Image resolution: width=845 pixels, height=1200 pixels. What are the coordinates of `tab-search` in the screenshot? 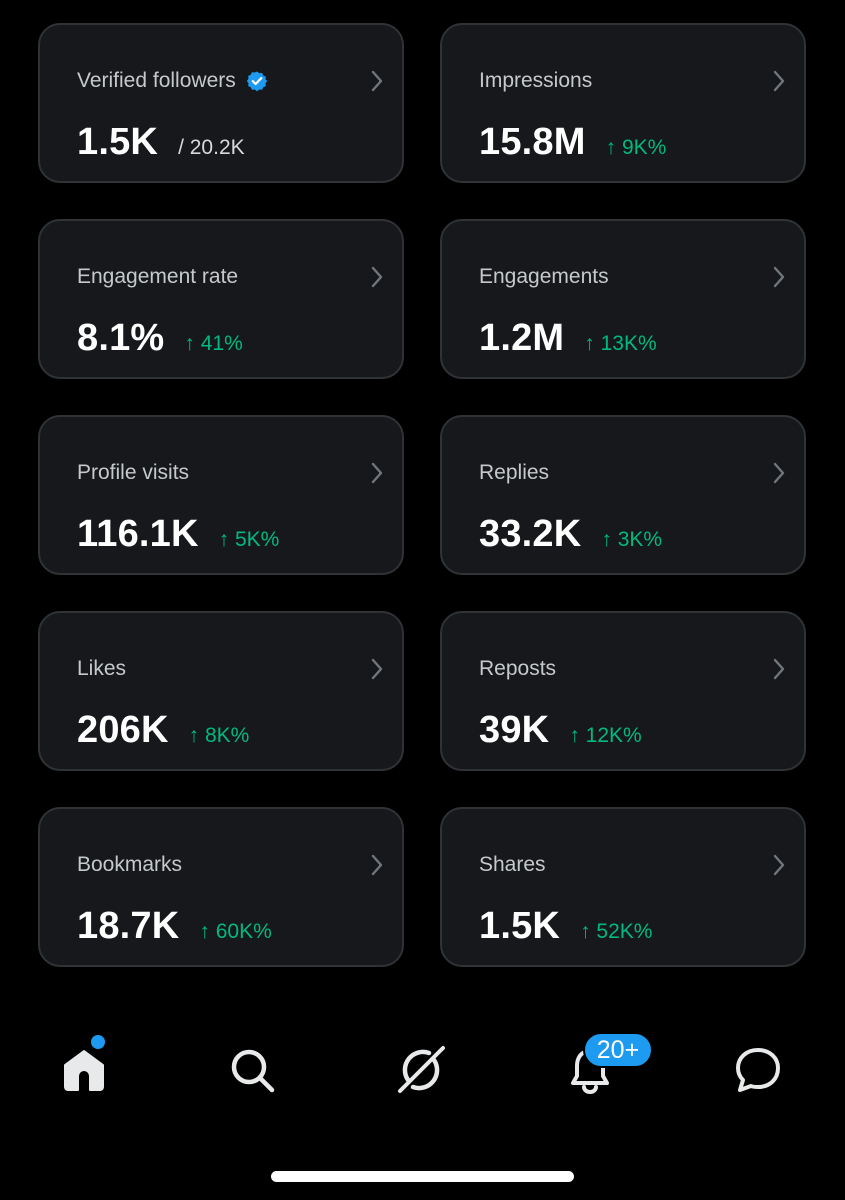 It's located at (252, 1070).